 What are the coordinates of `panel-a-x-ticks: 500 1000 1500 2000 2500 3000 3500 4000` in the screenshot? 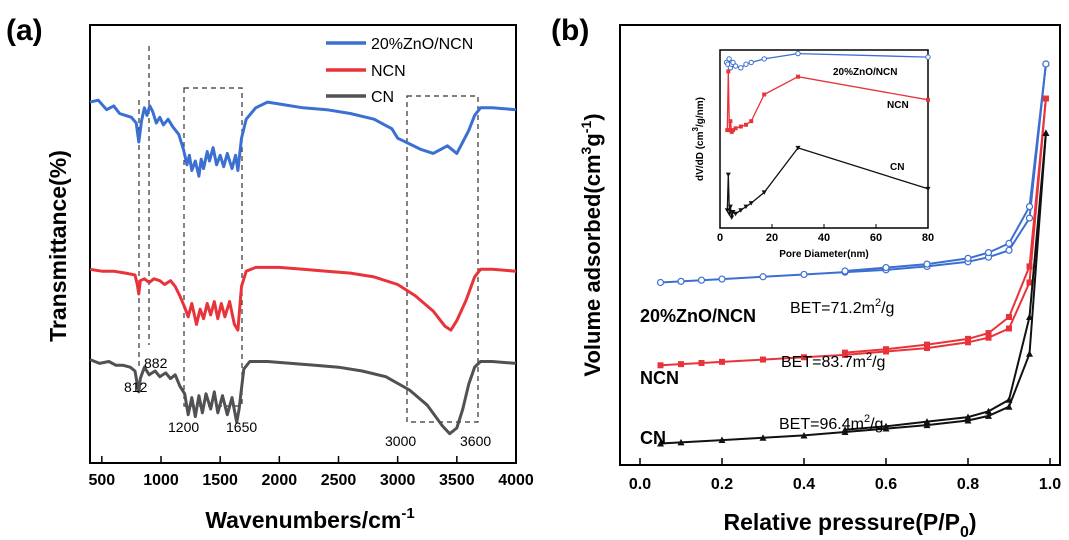 It's located at (311, 472).